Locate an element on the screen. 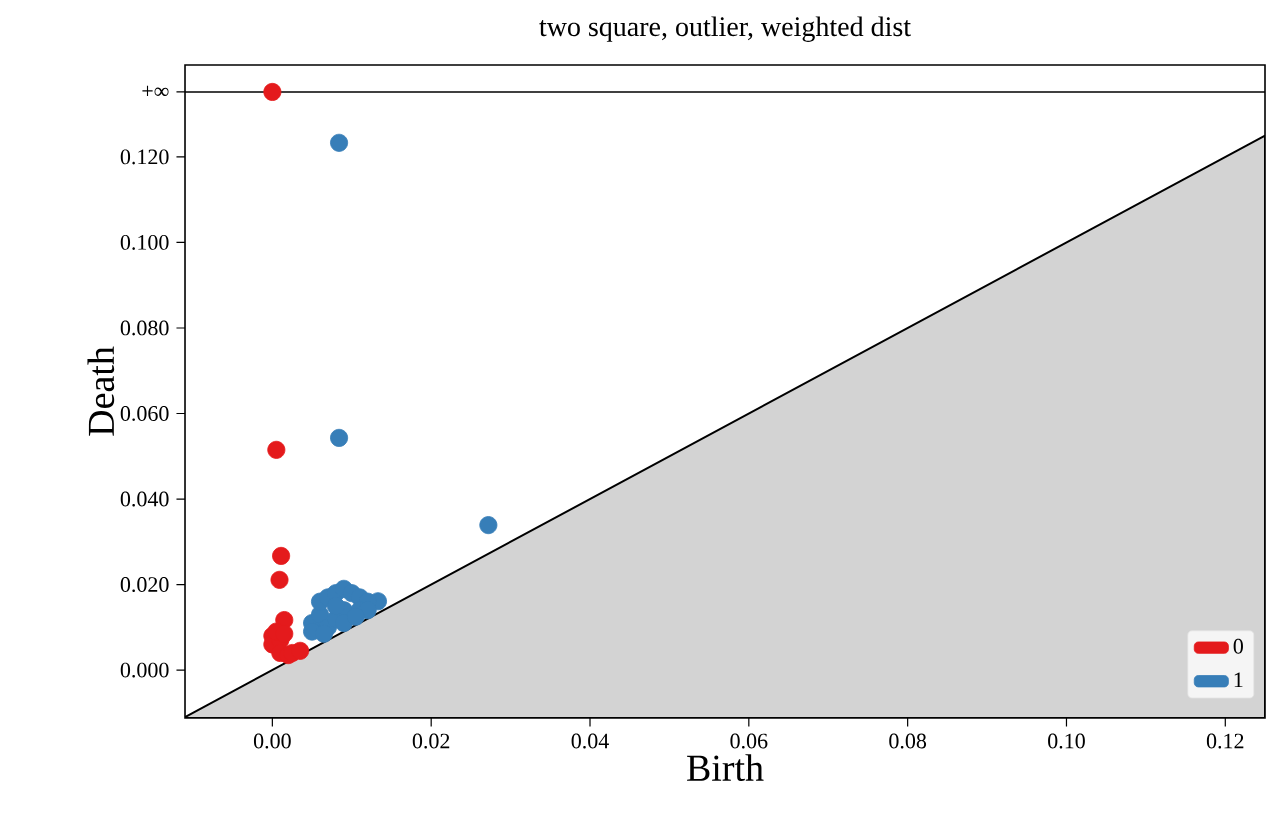  x-tick-label: 0.10 is located at coordinates (1066, 741).